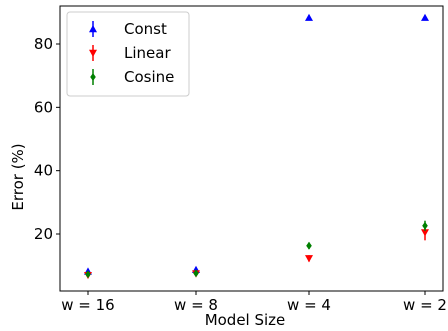 Image resolution: width=448 pixels, height=331 pixels. What do you see at coordinates (425, 305) in the screenshot?
I see `x-tick-label: w = 2` at bounding box center [425, 305].